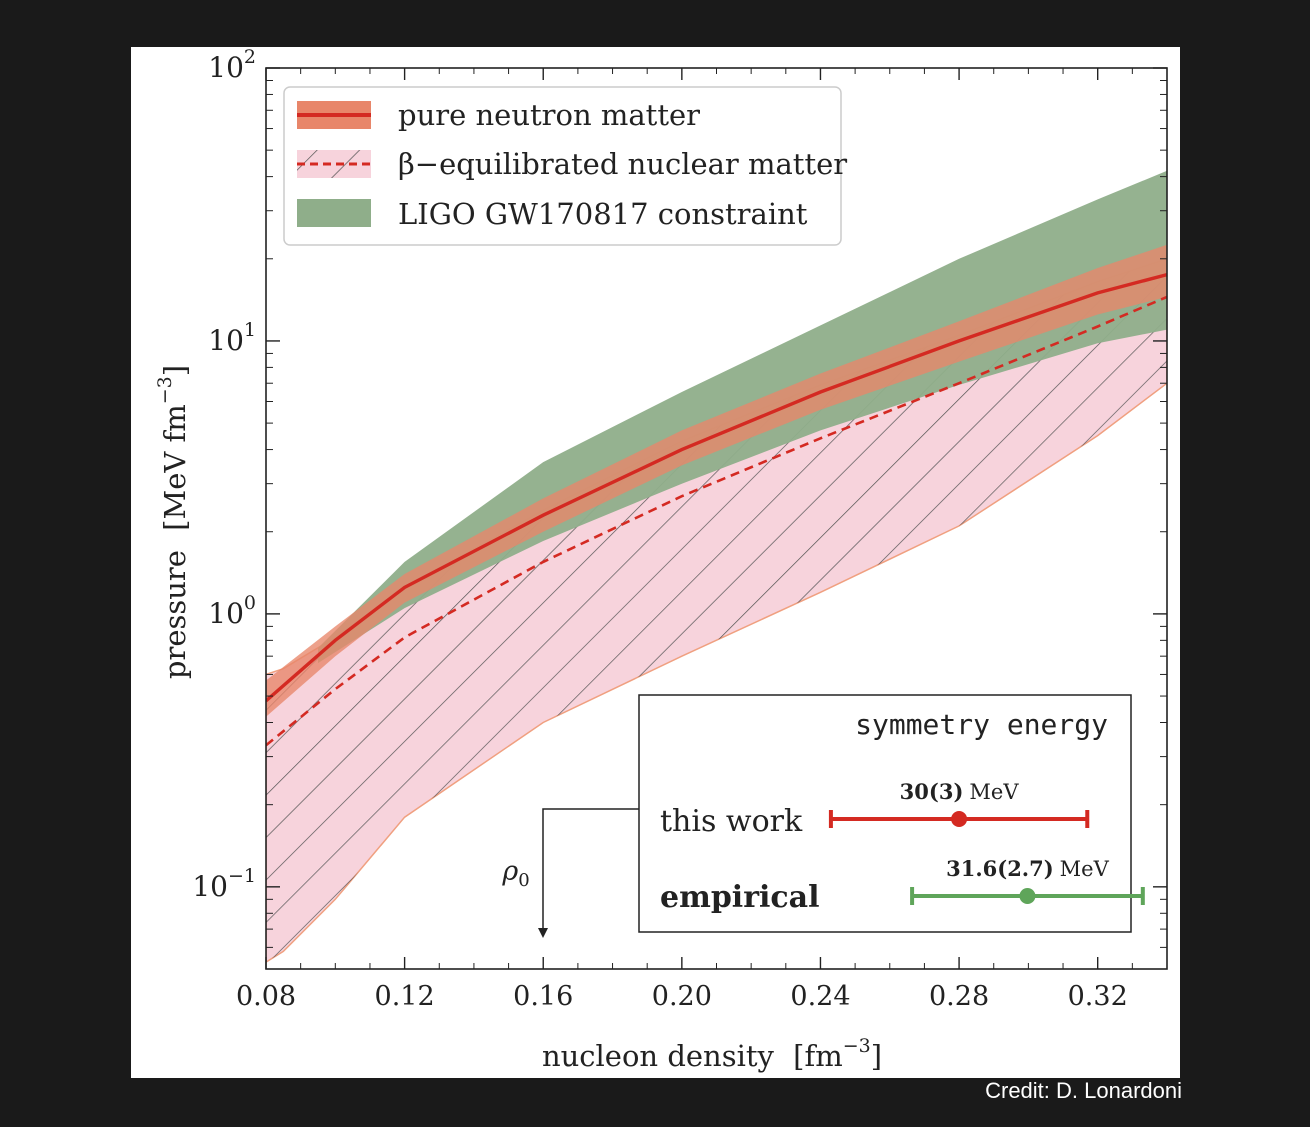  Describe the element at coordinates (885, 813) in the screenshot. I see `inset-box` at that location.